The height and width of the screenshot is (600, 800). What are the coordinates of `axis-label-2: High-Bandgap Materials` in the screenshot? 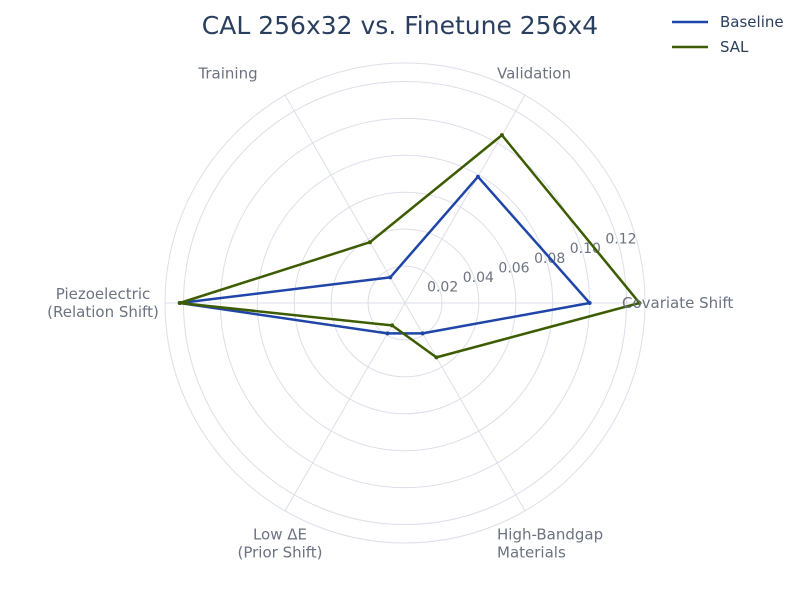 It's located at (550, 544).